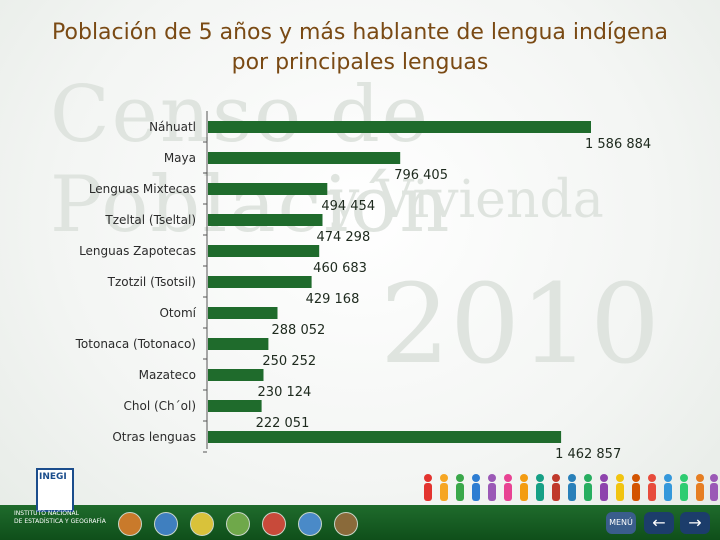 This screenshot has width=720, height=540. What do you see at coordinates (310, 524) in the screenshot?
I see `migration-icon` at bounding box center [310, 524].